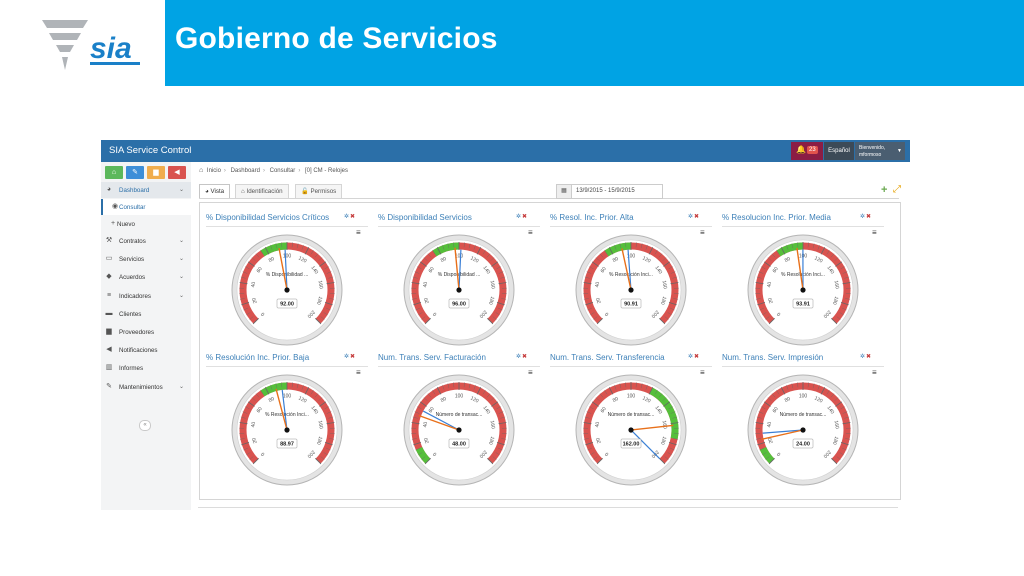 This screenshot has height=576, width=1024. Describe the element at coordinates (776, 217) in the screenshot. I see `gauge-title: % Resolucion Inc. Prior. Media` at that location.